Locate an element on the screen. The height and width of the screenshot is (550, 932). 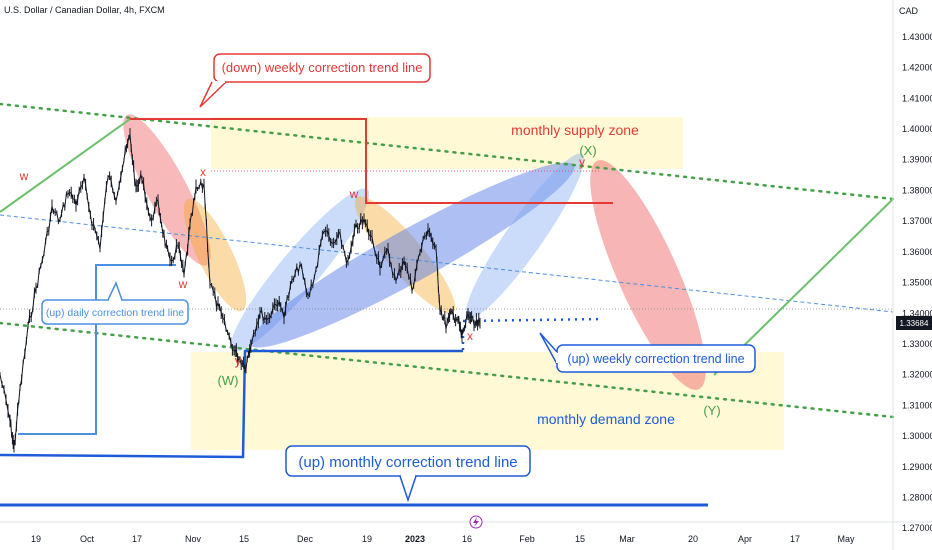
wave-x-top-label: x is located at coordinates (203, 172).